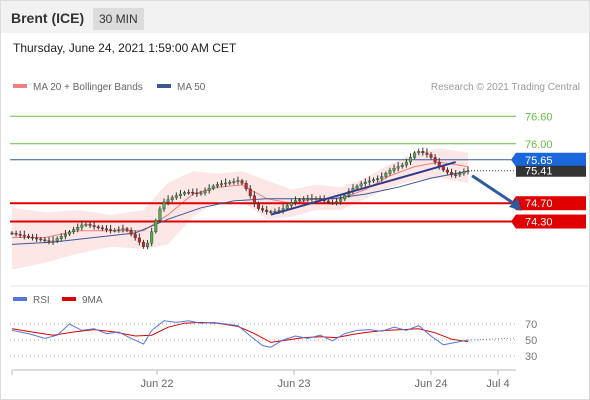 The height and width of the screenshot is (400, 590). Describe the element at coordinates (48, 18) in the screenshot. I see `instrument-title: Brent (ICE)` at that location.